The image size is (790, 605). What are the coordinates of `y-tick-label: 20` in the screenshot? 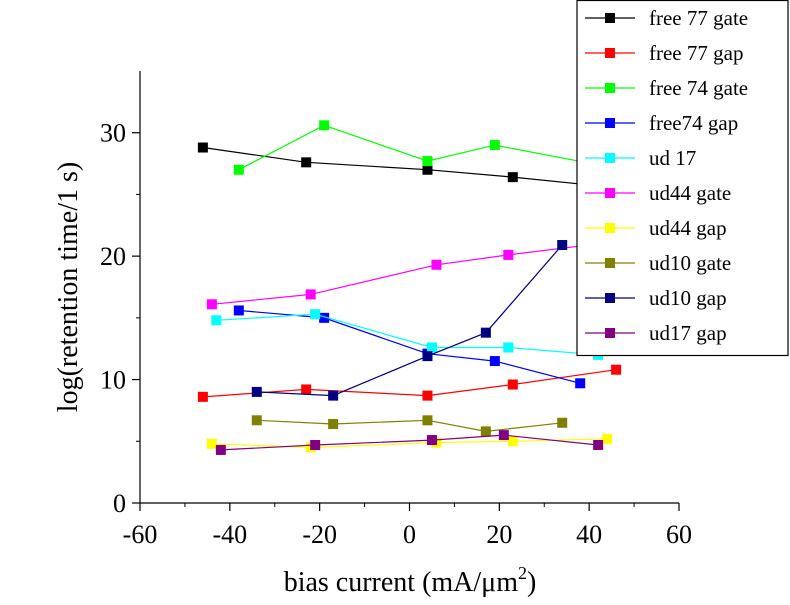 It's located at (113, 256).